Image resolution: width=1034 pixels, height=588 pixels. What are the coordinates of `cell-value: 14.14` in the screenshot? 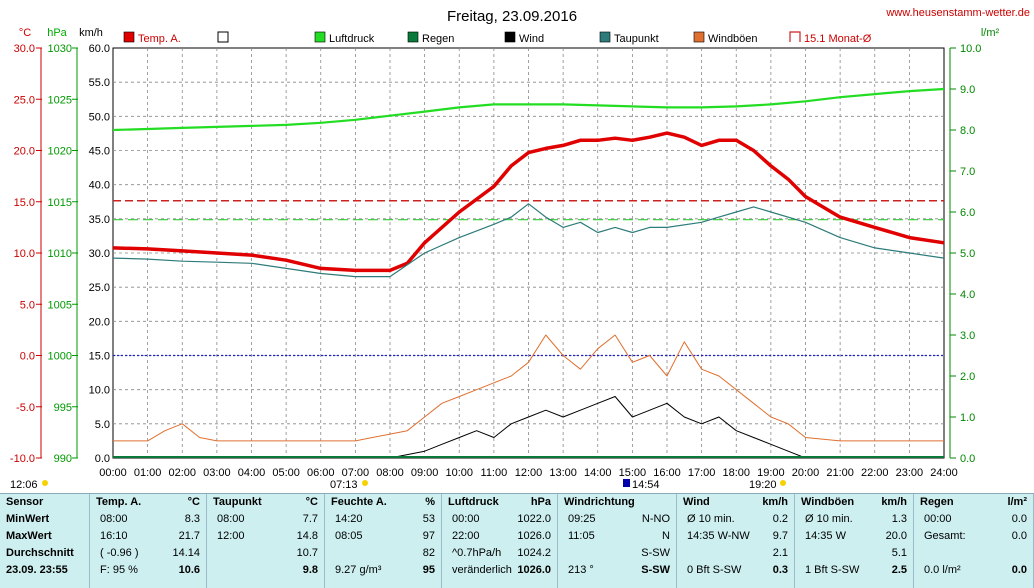 It's located at (186, 553).